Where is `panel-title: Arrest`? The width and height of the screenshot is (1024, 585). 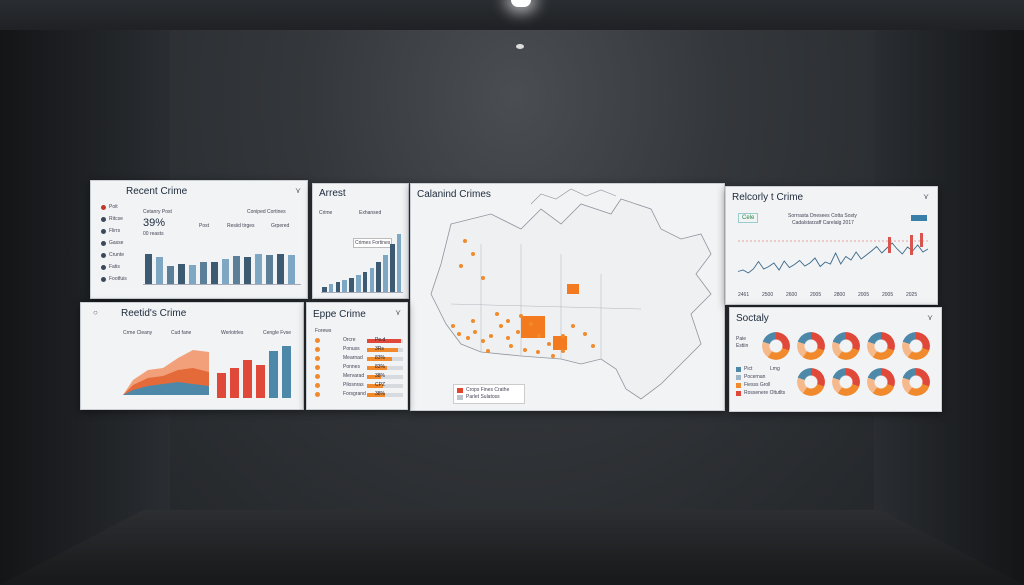
panel-title: Arrest is located at coordinates (332, 193).